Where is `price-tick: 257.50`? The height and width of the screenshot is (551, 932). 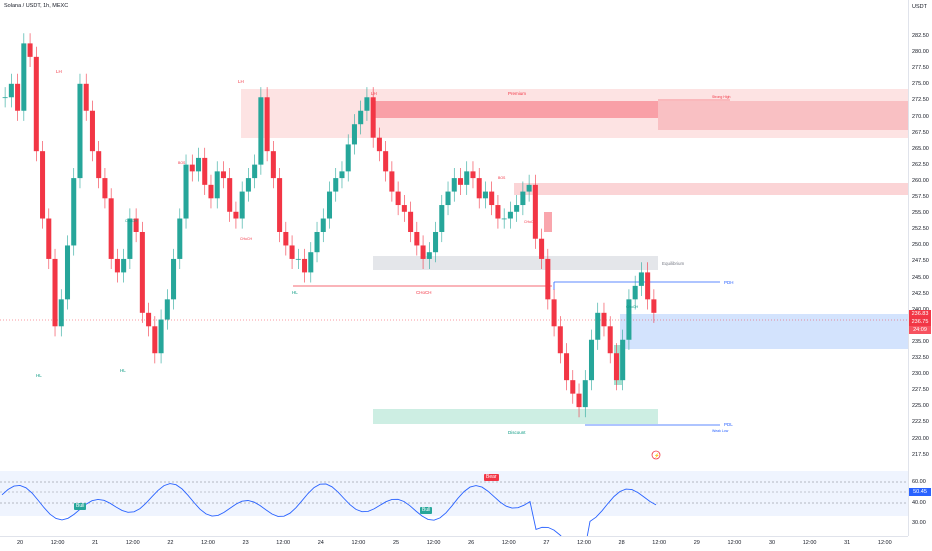
price-tick: 257.50 is located at coordinates (920, 197).